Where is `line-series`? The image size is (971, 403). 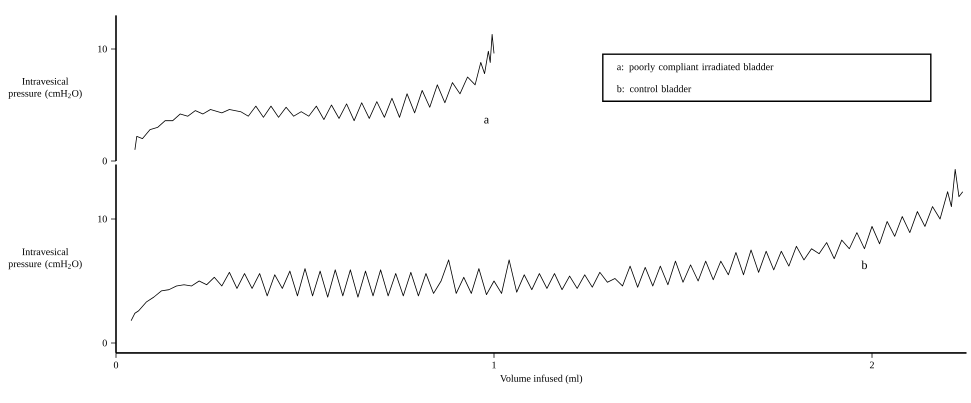
line-series is located at coordinates (314, 92).